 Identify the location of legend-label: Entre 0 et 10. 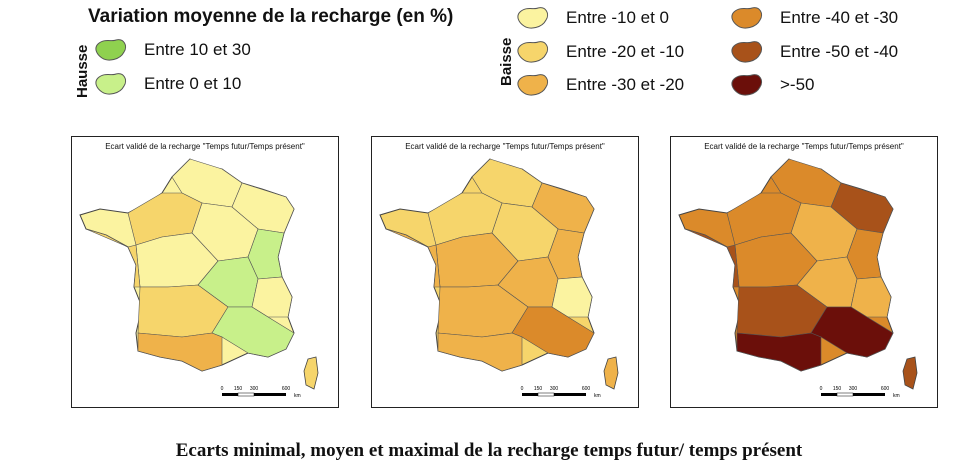
(193, 83).